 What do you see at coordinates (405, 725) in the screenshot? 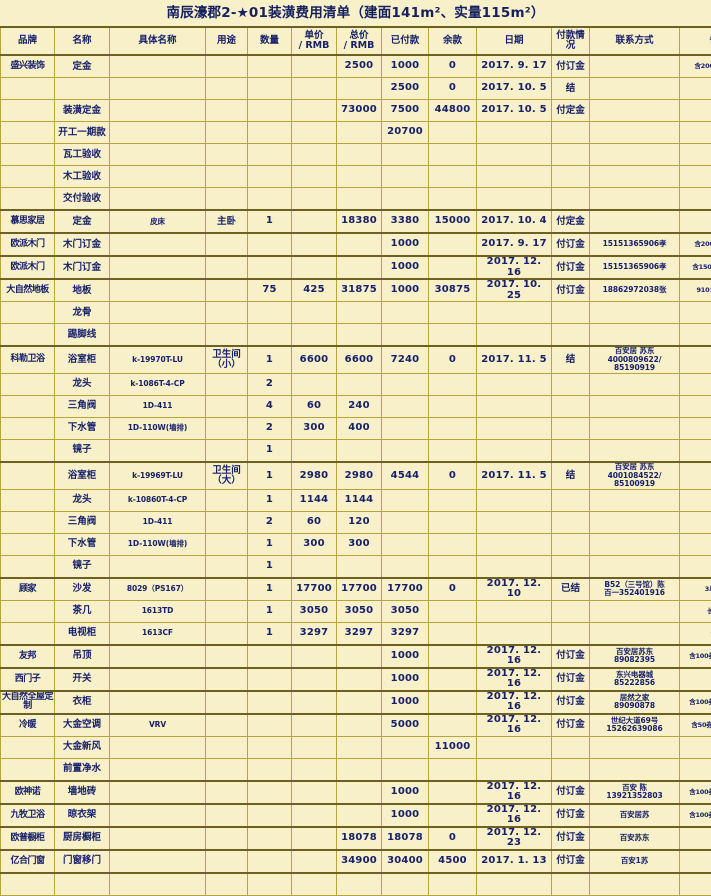
I see `cell-paid: 5000` at bounding box center [405, 725].